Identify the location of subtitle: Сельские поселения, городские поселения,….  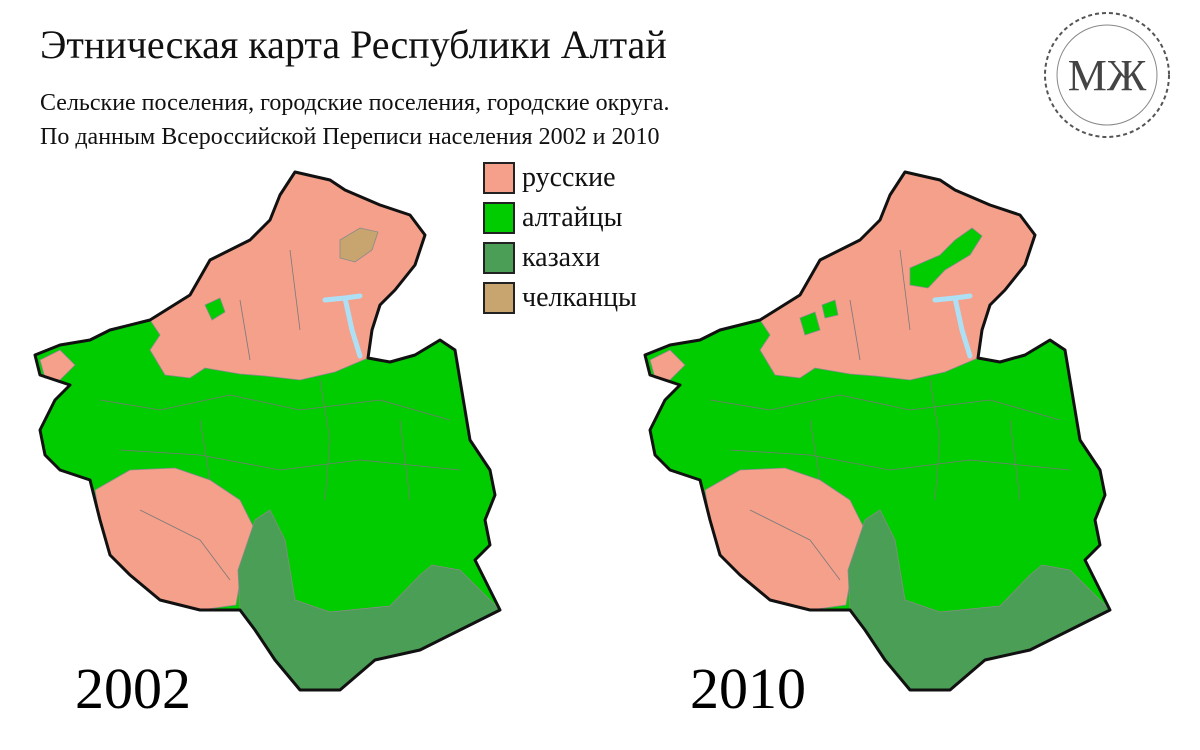
(354, 103).